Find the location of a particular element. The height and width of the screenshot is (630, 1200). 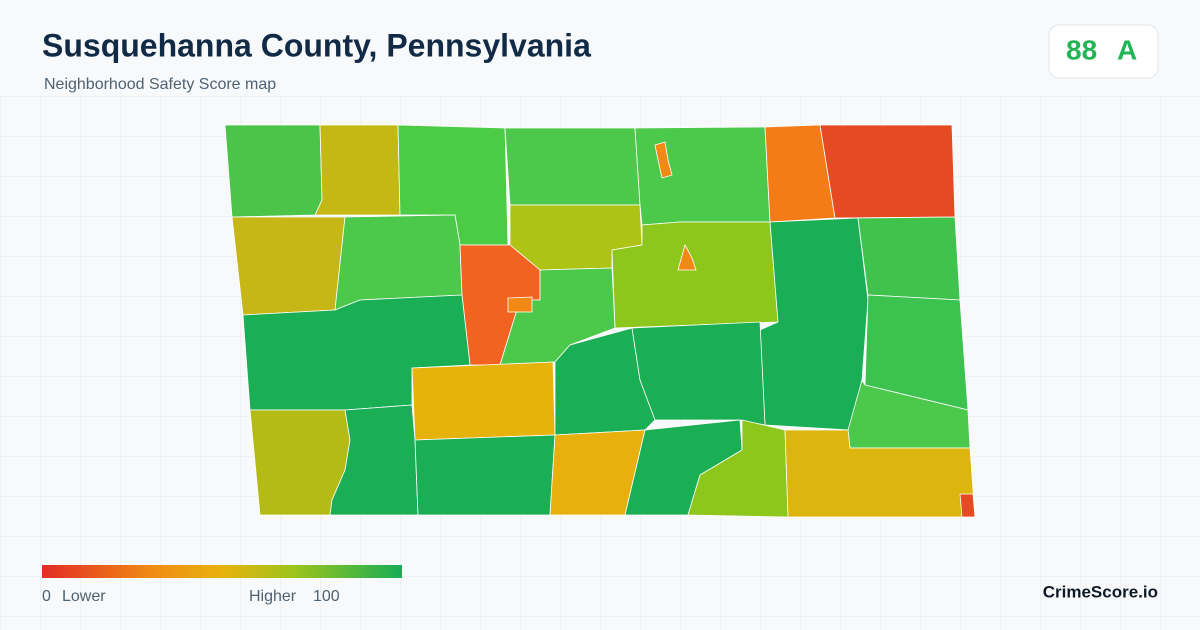

score-grade: A is located at coordinates (1127, 49).